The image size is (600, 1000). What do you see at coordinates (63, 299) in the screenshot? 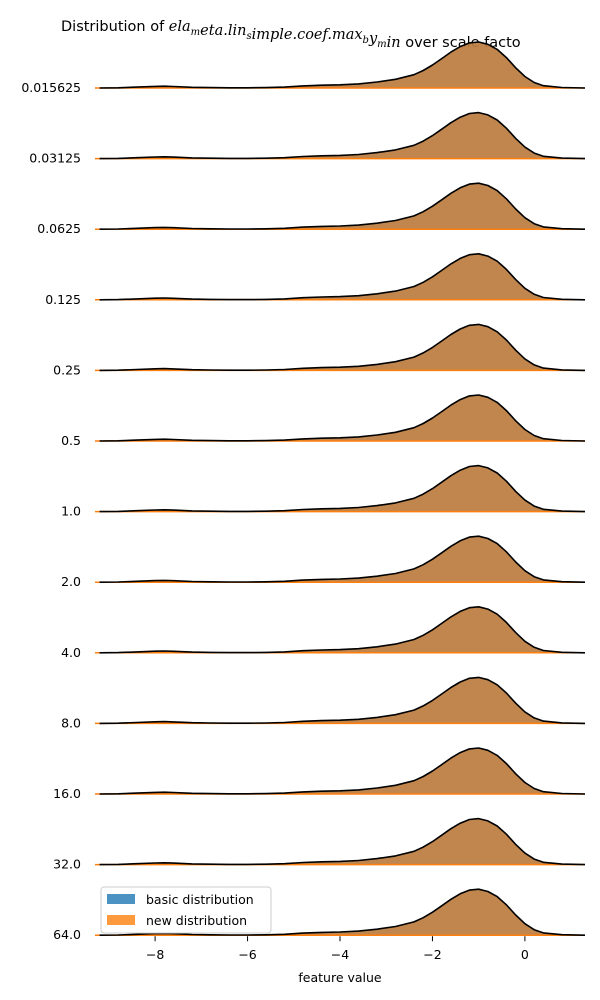
I see `row-label-3: 0.125` at bounding box center [63, 299].